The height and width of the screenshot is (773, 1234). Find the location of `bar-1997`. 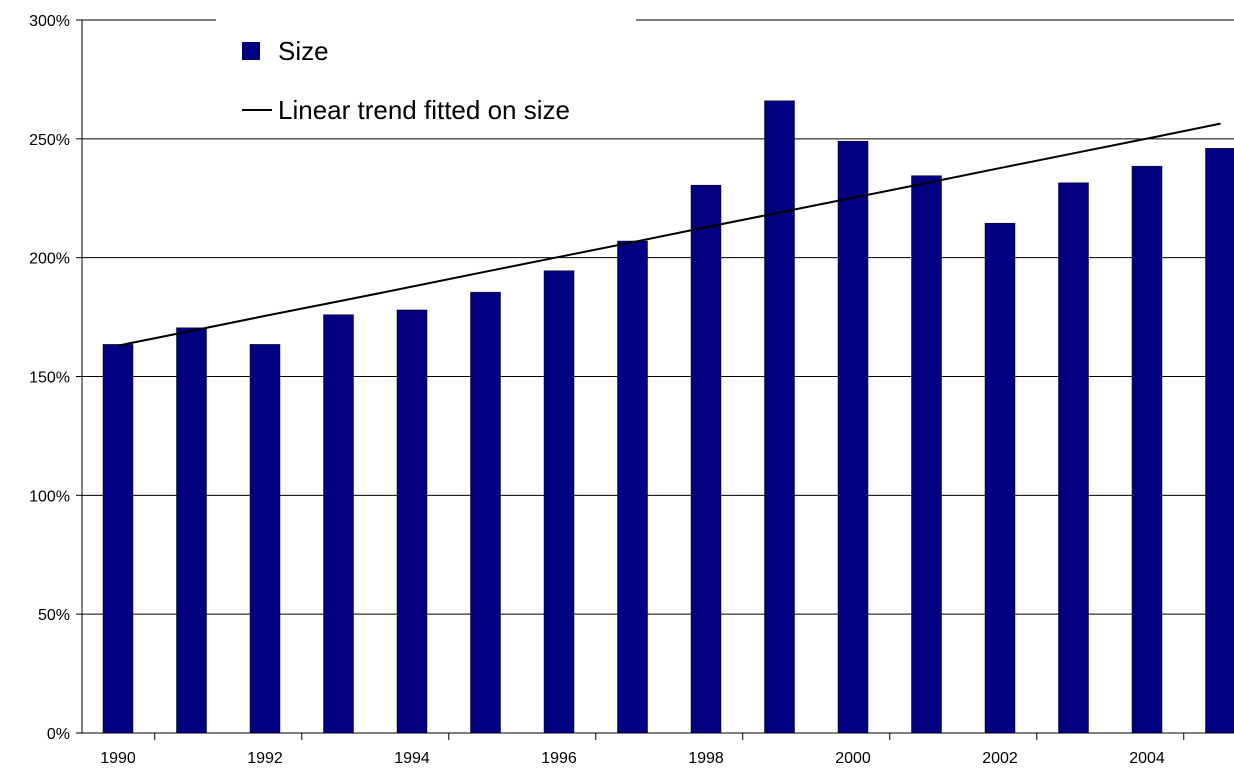

bar-1997 is located at coordinates (632, 487).